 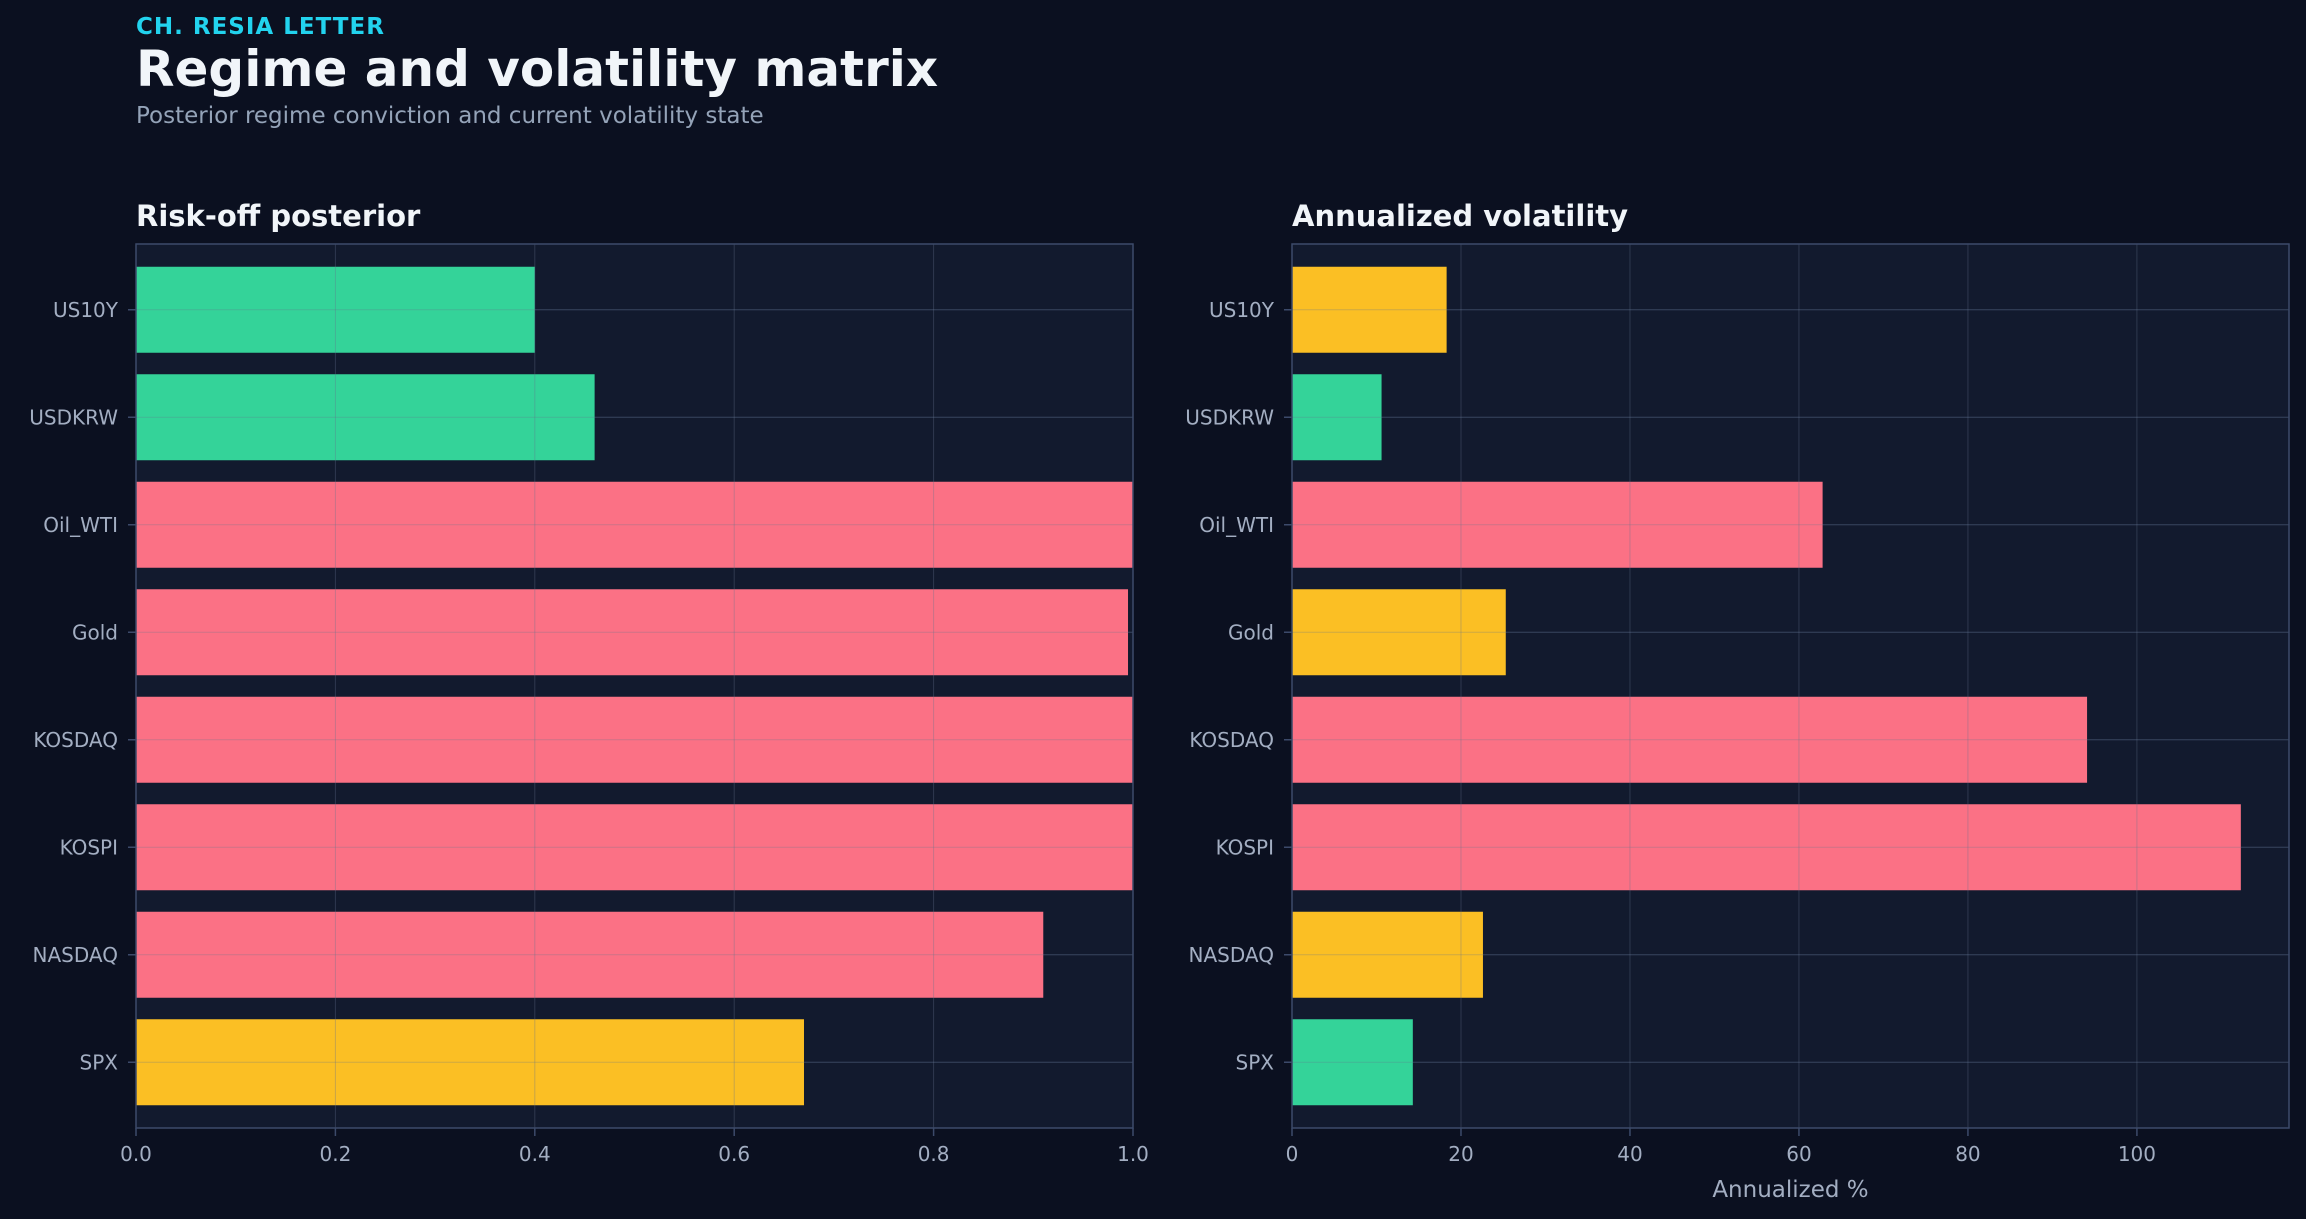 I want to click on posterior-xtick-label: 0.4, so click(x=535, y=1154).